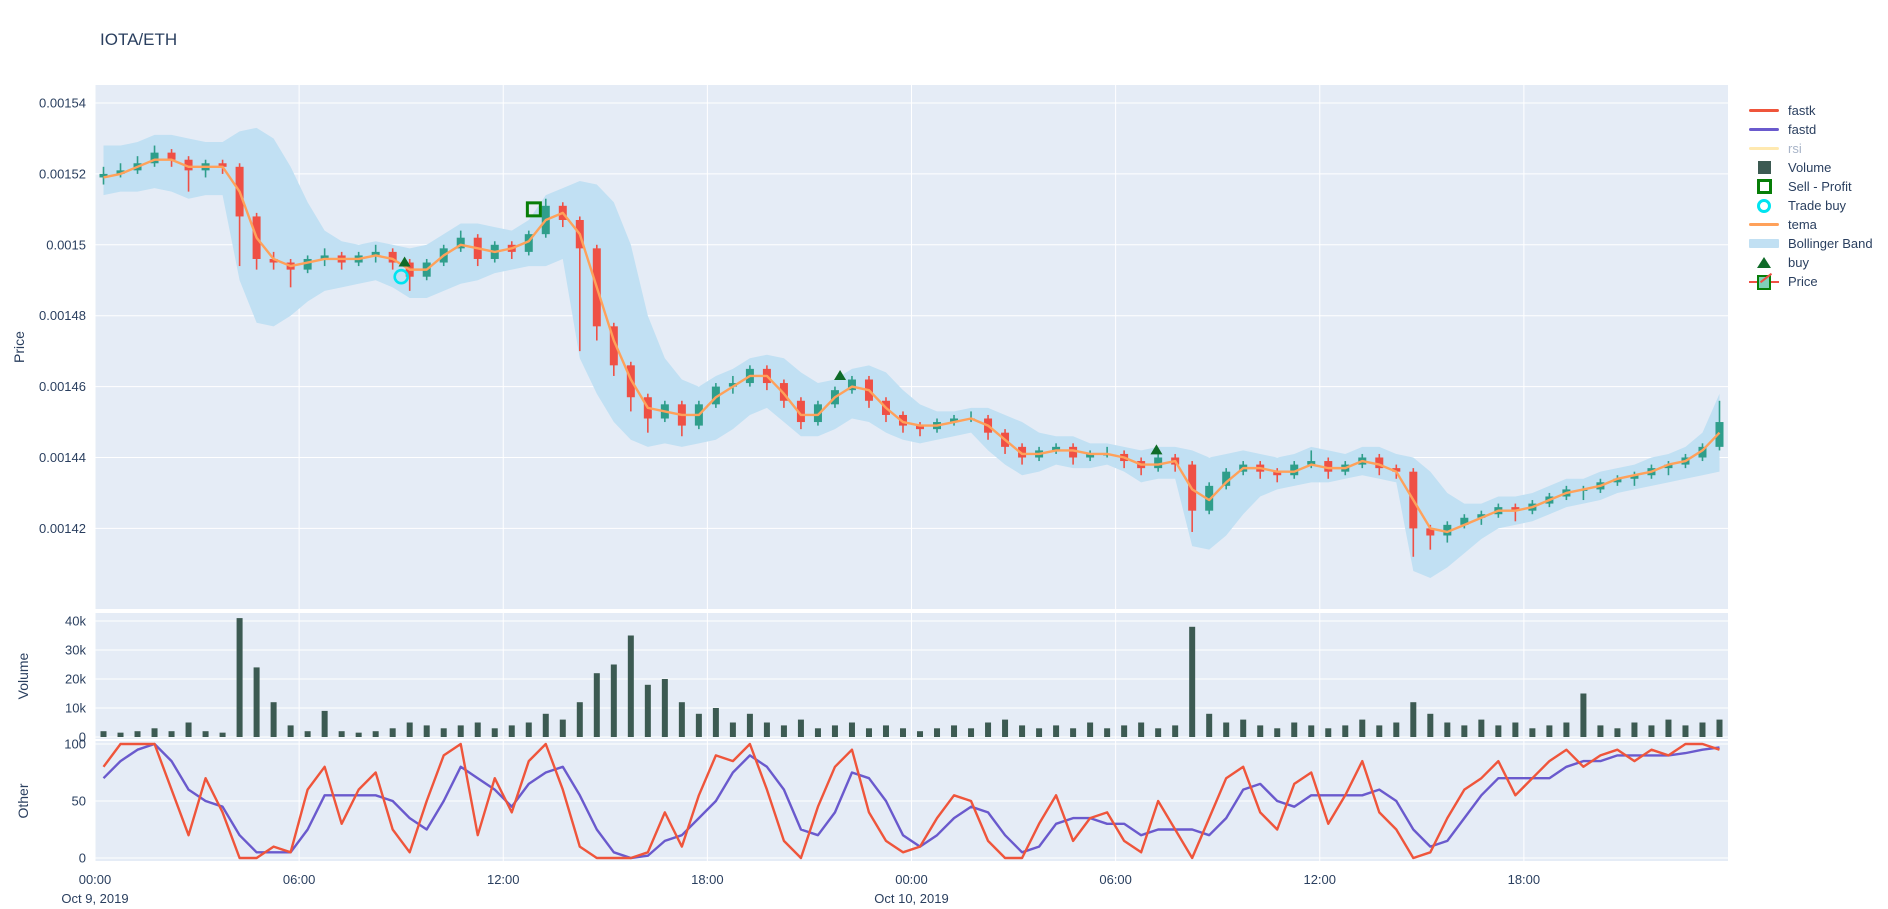 The image size is (1888, 909). What do you see at coordinates (75, 621) in the screenshot?
I see `svg-text: 40k` at bounding box center [75, 621].